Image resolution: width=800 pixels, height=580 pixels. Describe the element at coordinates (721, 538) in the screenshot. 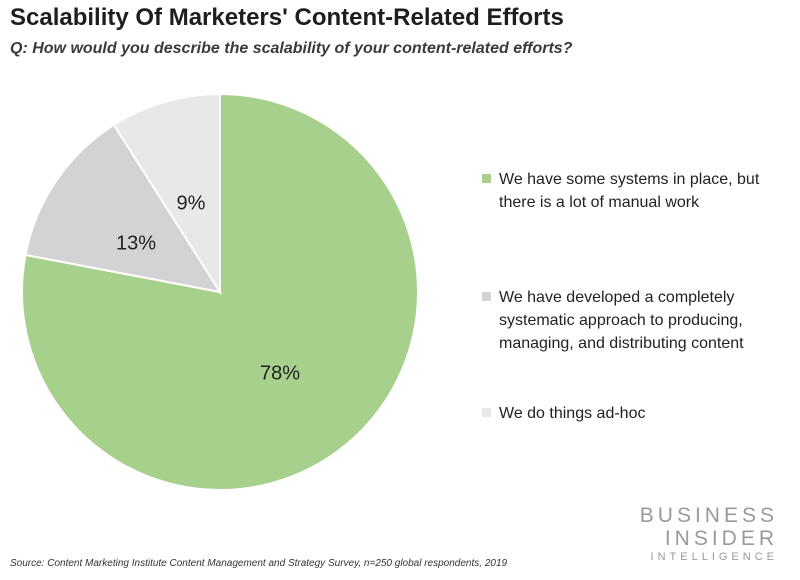

I see `logo-line-insider: INSIDER` at that location.